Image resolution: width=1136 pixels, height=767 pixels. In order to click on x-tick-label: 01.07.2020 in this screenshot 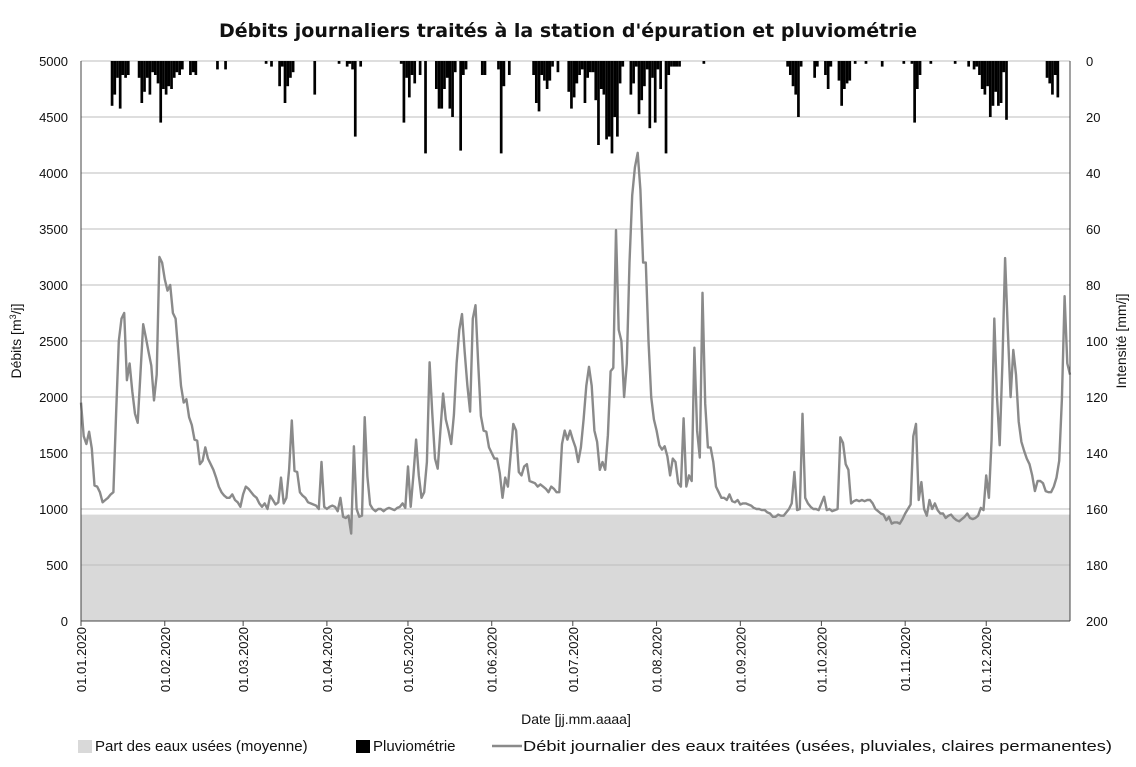, I will do `click(573, 659)`.